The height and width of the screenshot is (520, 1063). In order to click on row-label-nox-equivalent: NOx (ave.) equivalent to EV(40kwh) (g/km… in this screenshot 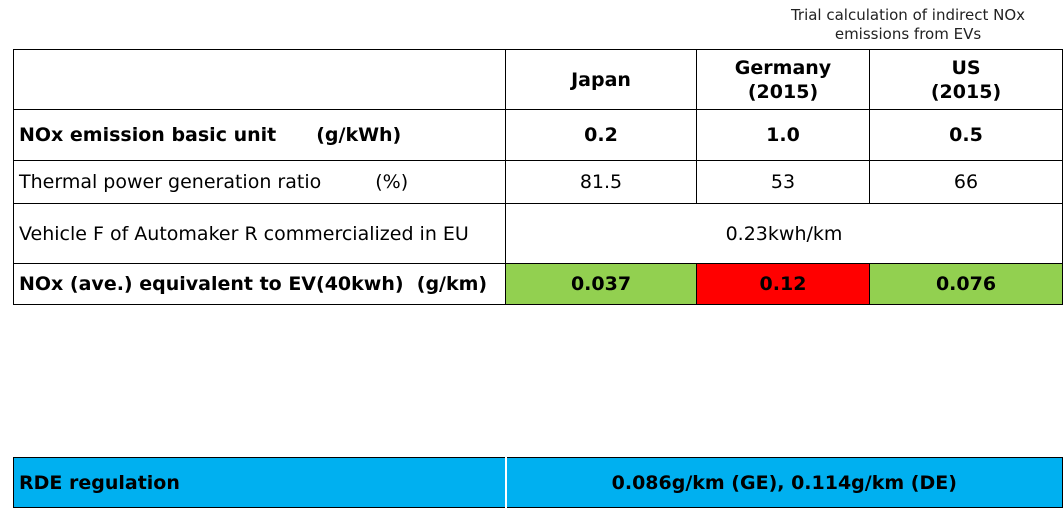, I will do `click(259, 284)`.